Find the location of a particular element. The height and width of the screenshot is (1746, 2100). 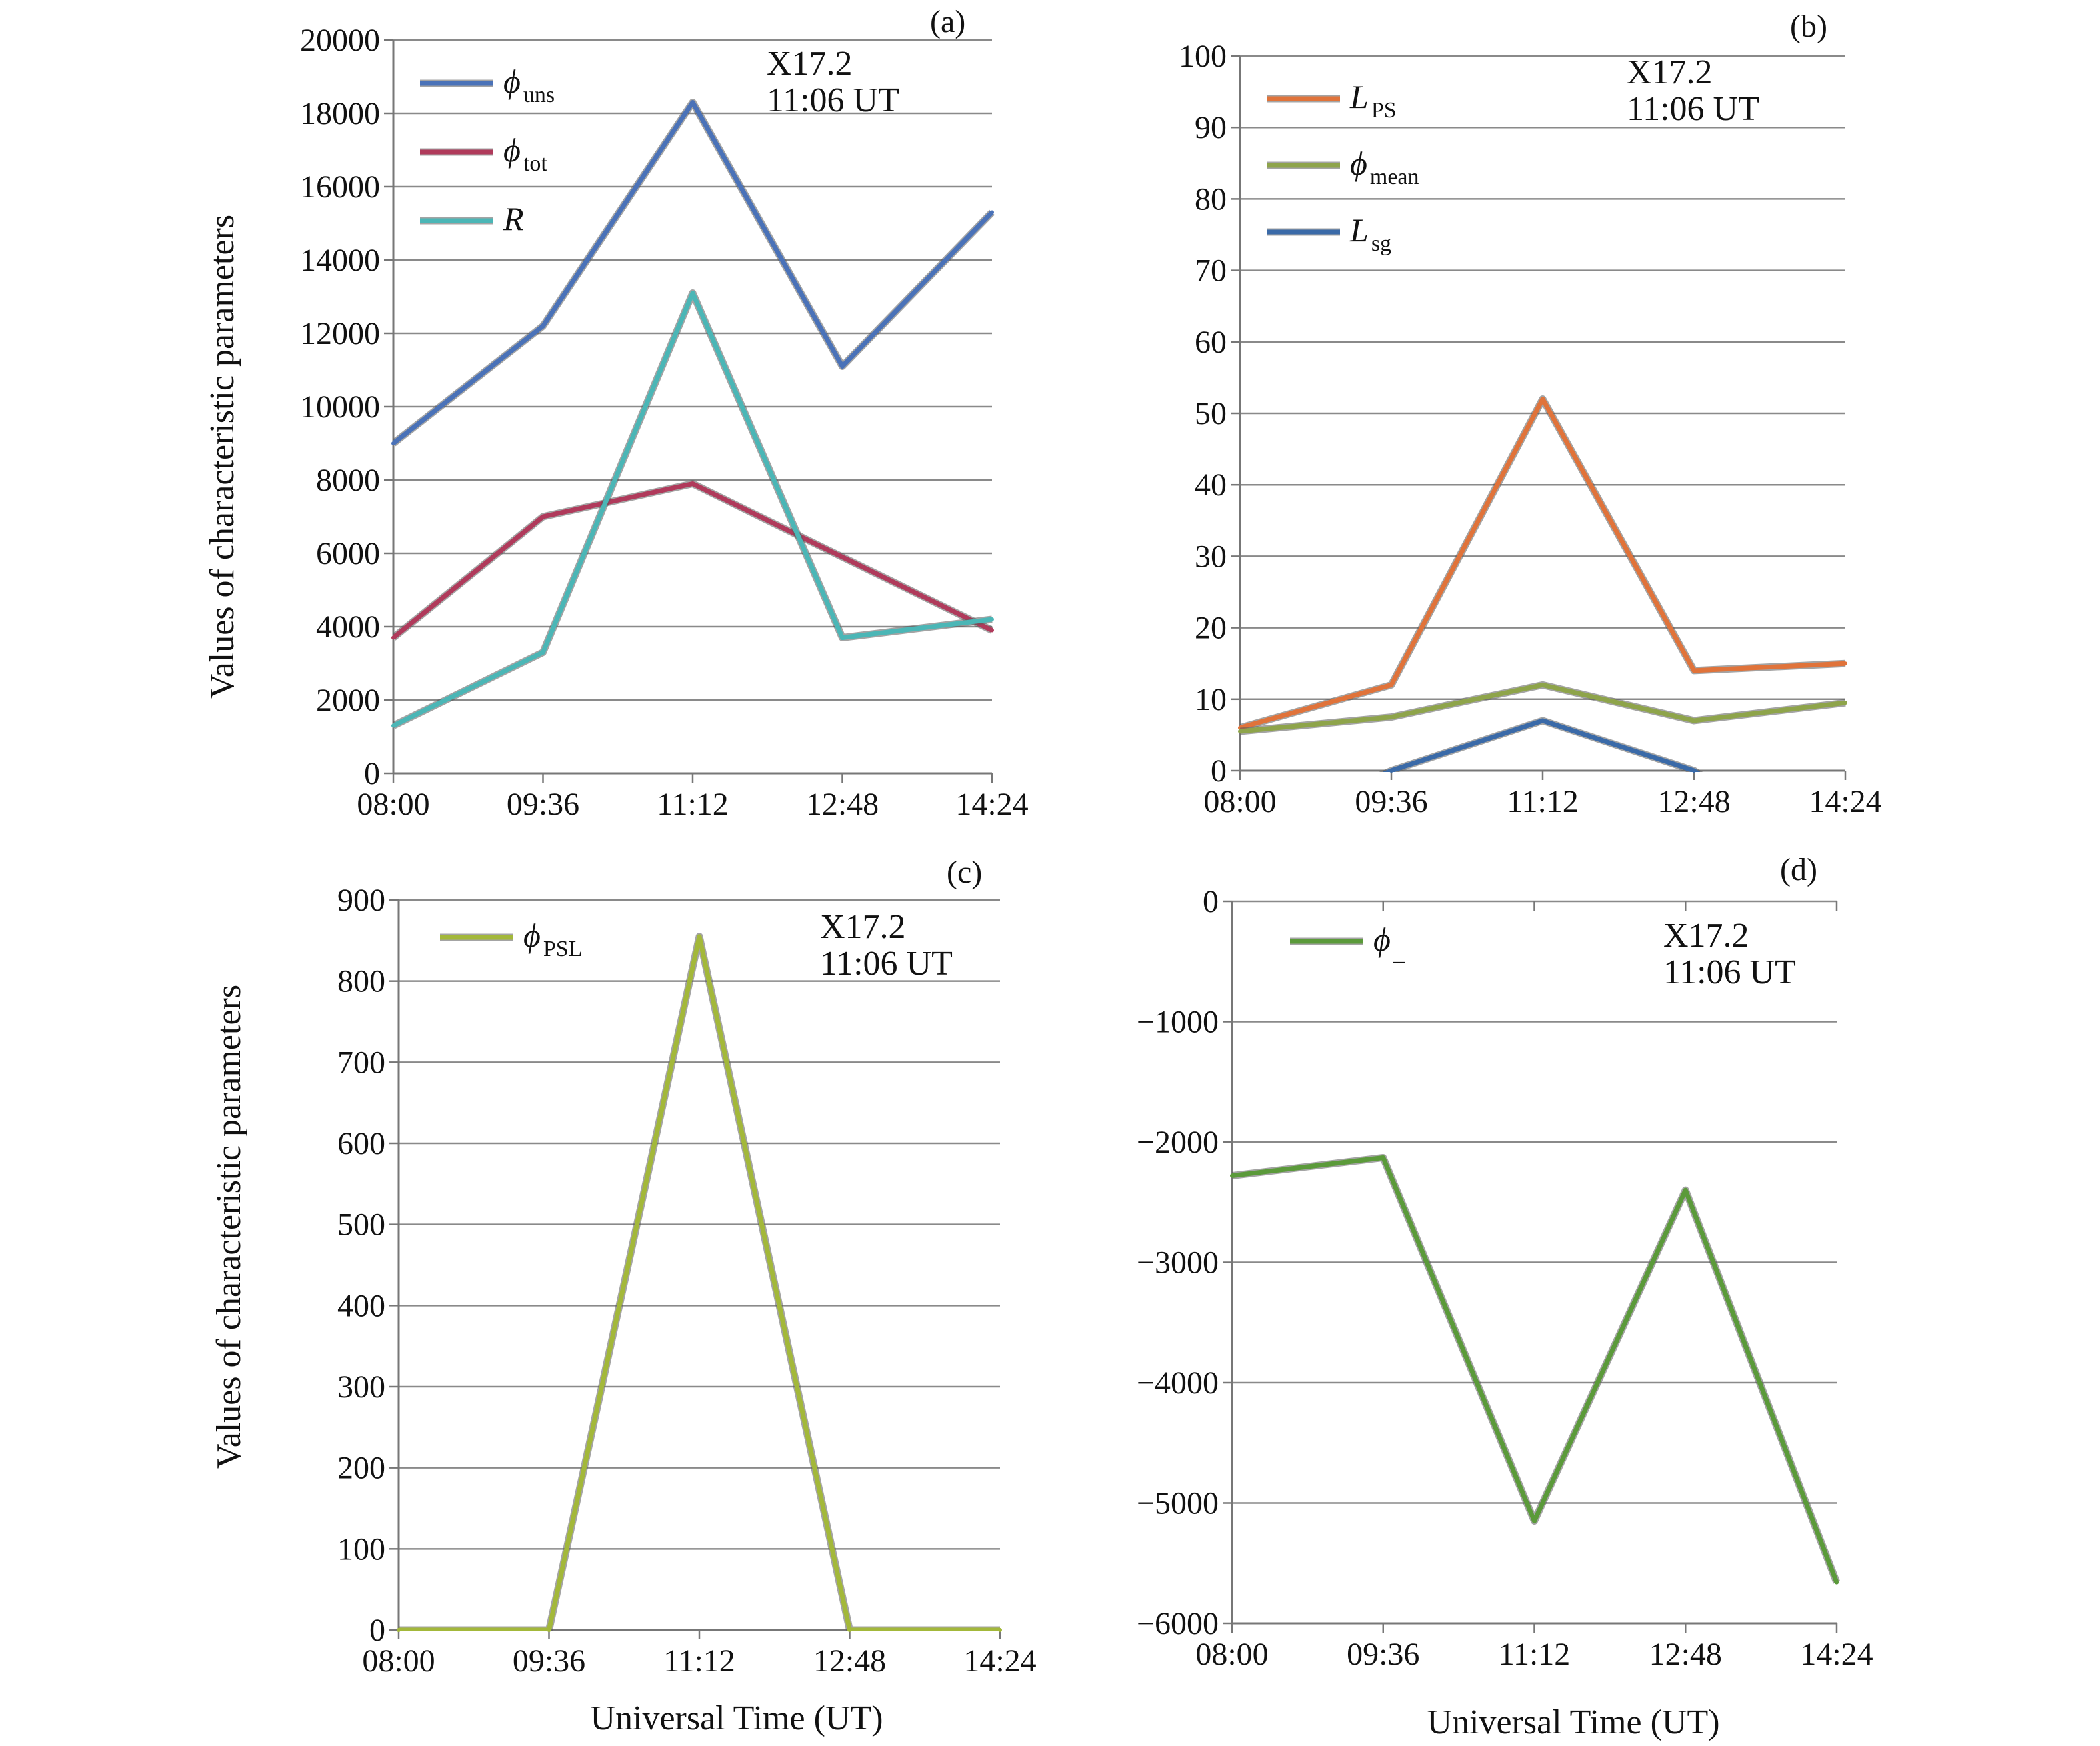

series-line-R is located at coordinates (693, 509).